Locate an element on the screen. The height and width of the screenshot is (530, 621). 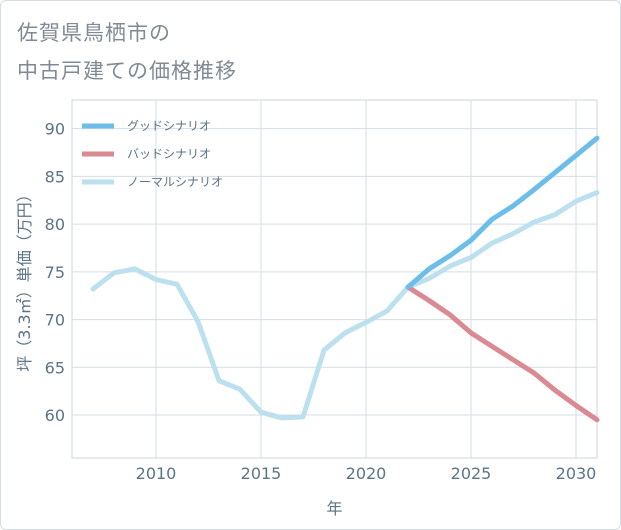
y-tick-label: 65 is located at coordinates (55, 367).